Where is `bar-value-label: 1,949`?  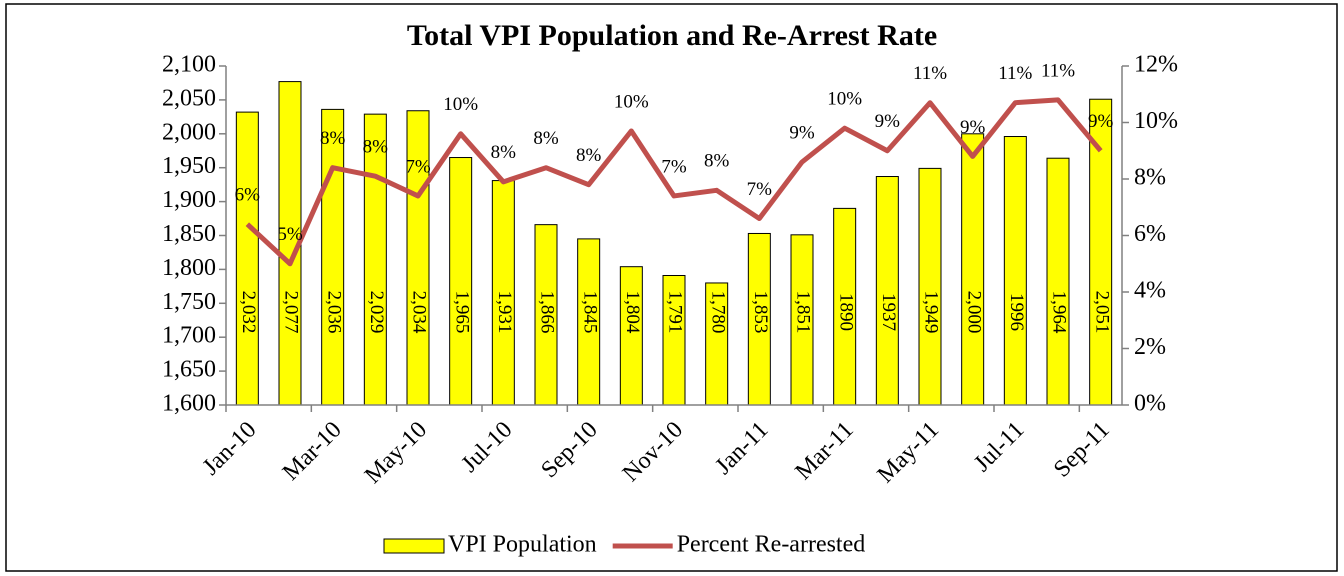 bar-value-label: 1,949 is located at coordinates (931, 312).